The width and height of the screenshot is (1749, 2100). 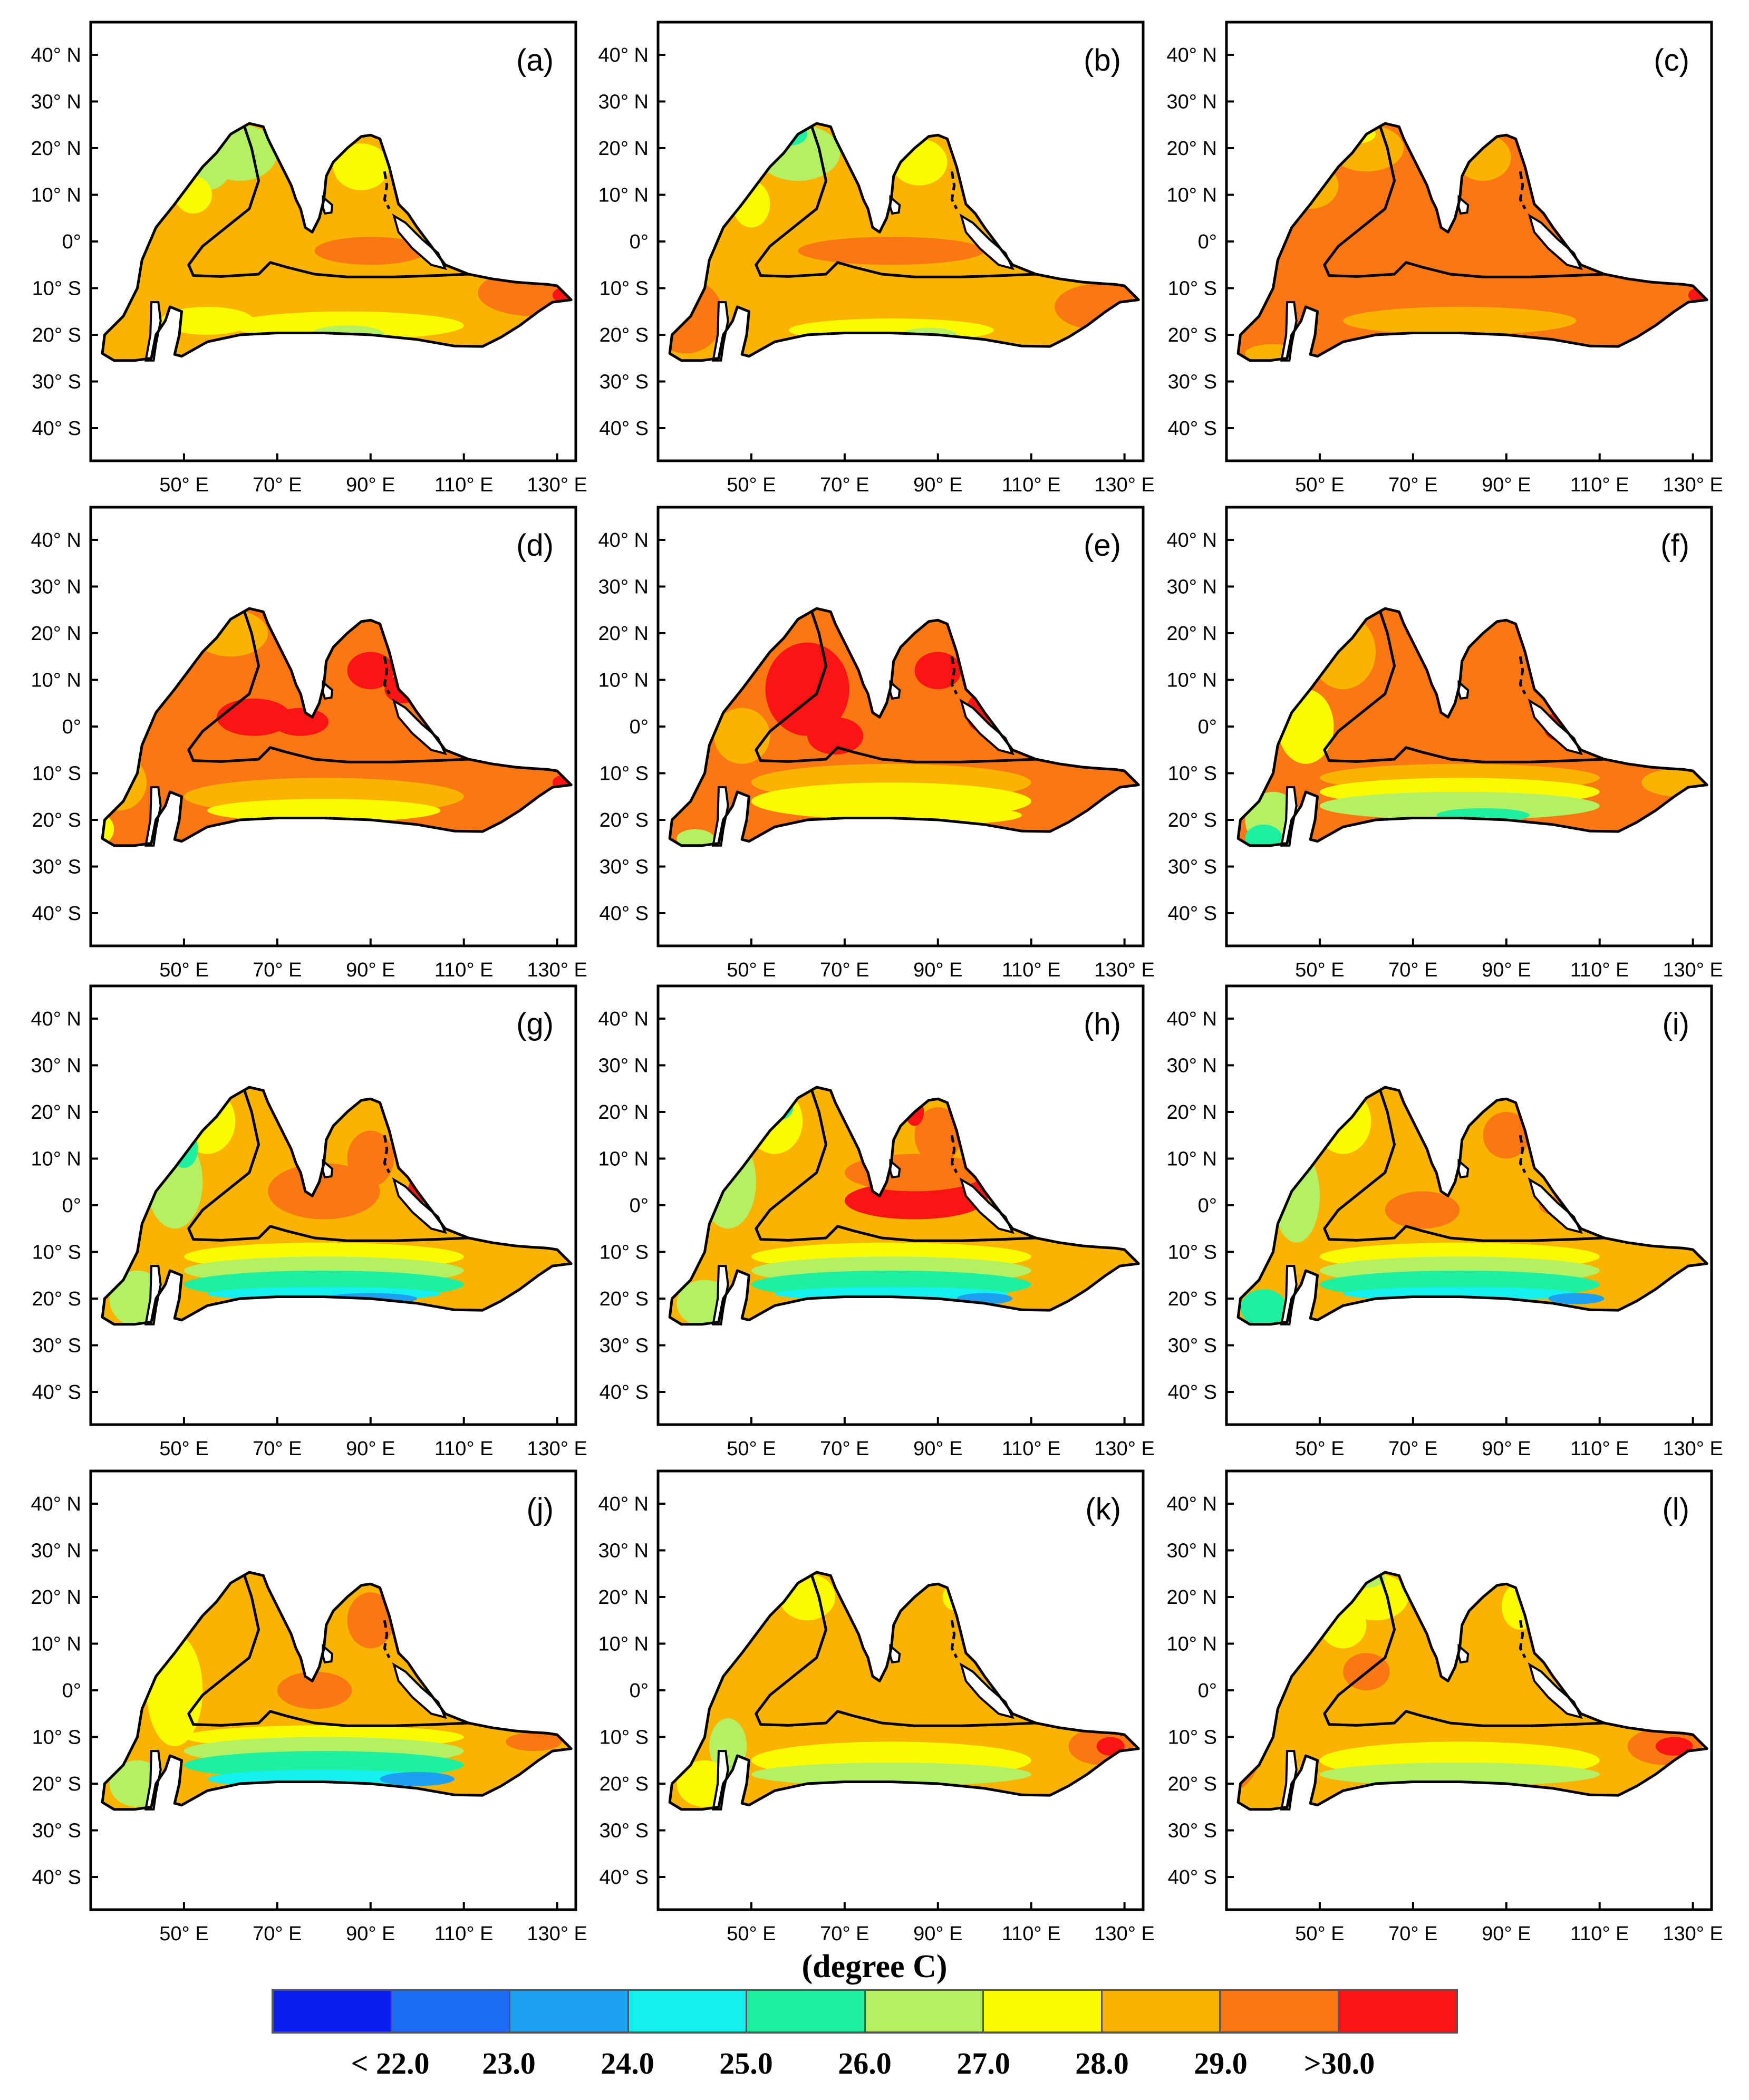 What do you see at coordinates (535, 1024) in the screenshot?
I see `panel-label: (g)` at bounding box center [535, 1024].